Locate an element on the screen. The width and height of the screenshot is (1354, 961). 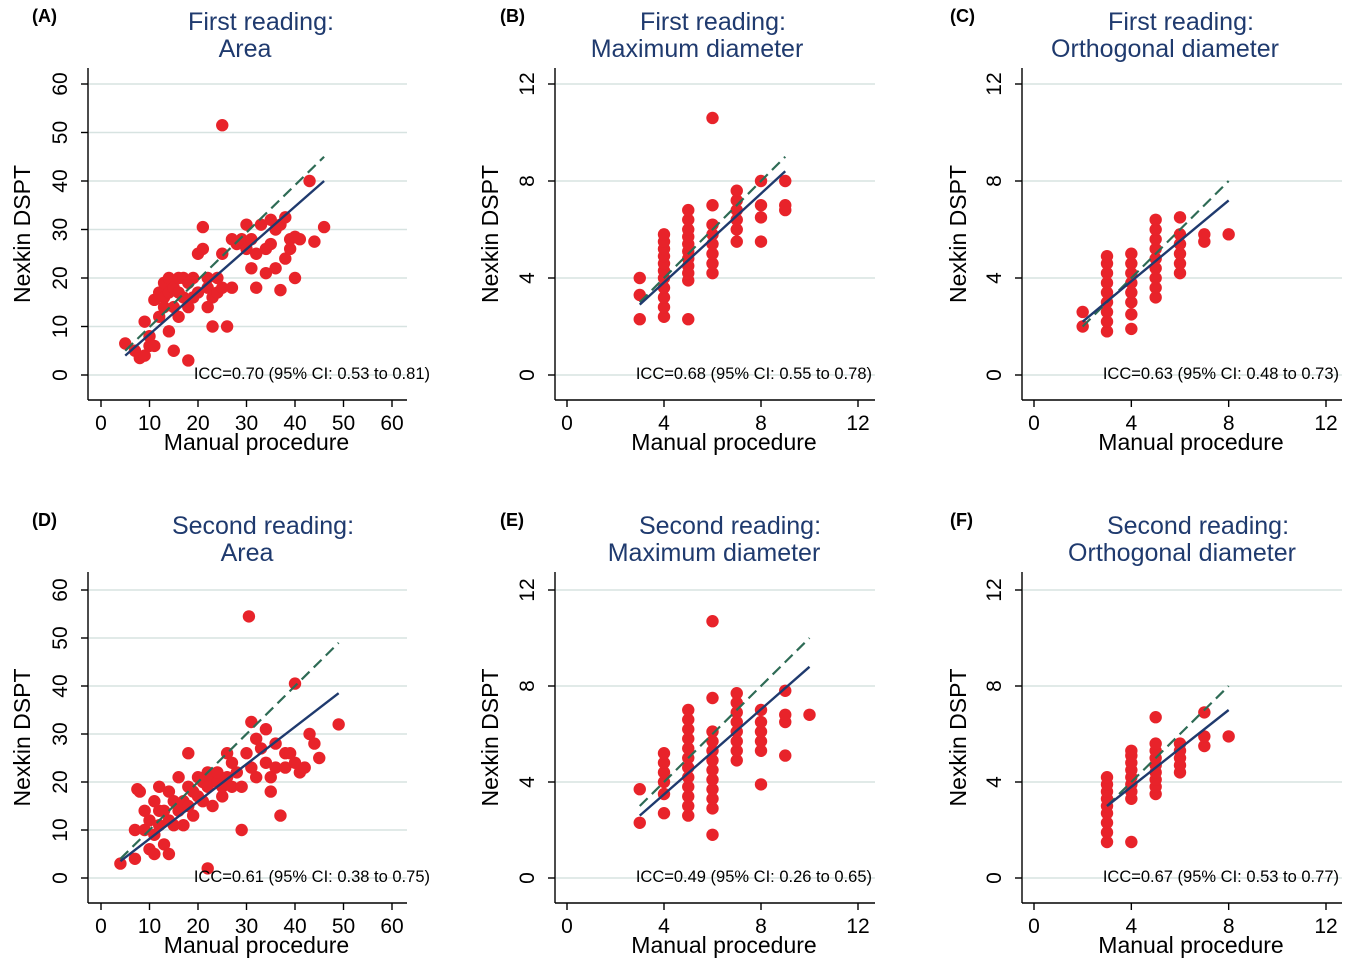
panel-label: (A) is located at coordinates (44, 16).